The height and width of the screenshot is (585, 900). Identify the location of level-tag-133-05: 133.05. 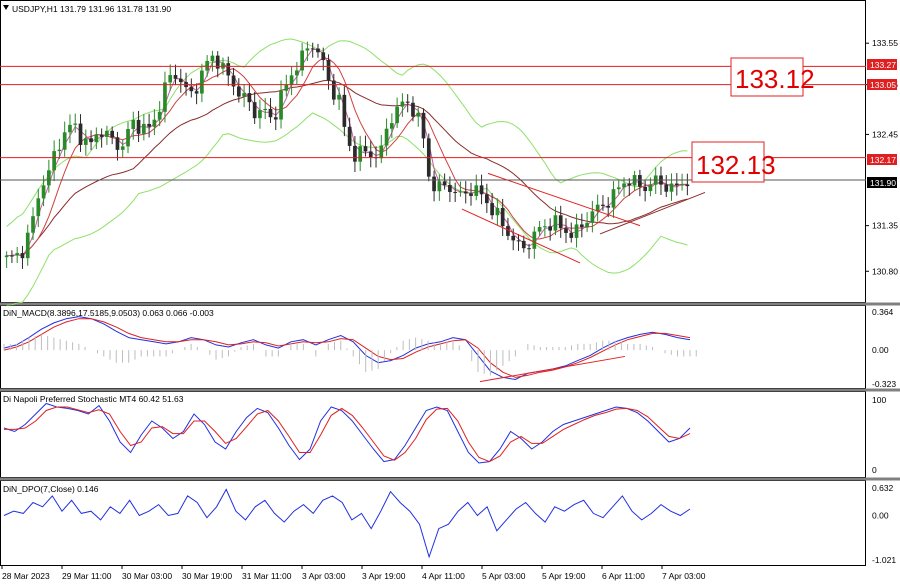
(882, 84).